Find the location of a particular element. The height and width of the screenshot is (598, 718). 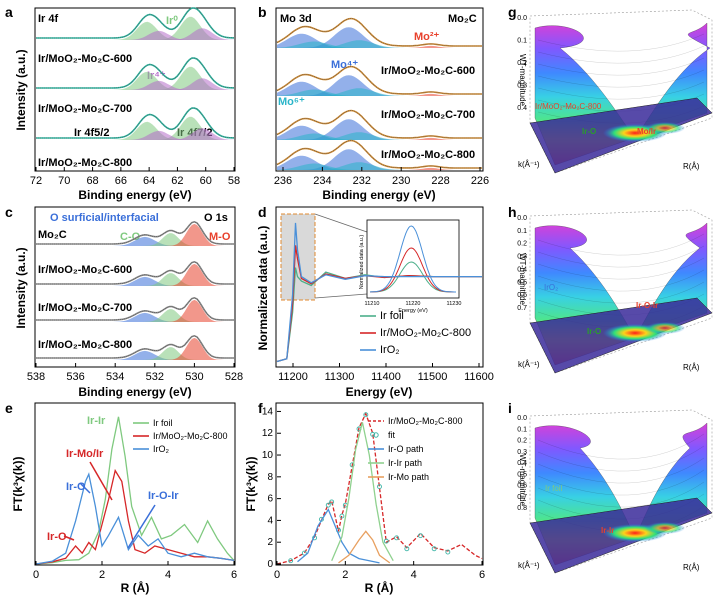

panel-d-ylabel: Normalized data (a.u.) is located at coordinates (263, 288).